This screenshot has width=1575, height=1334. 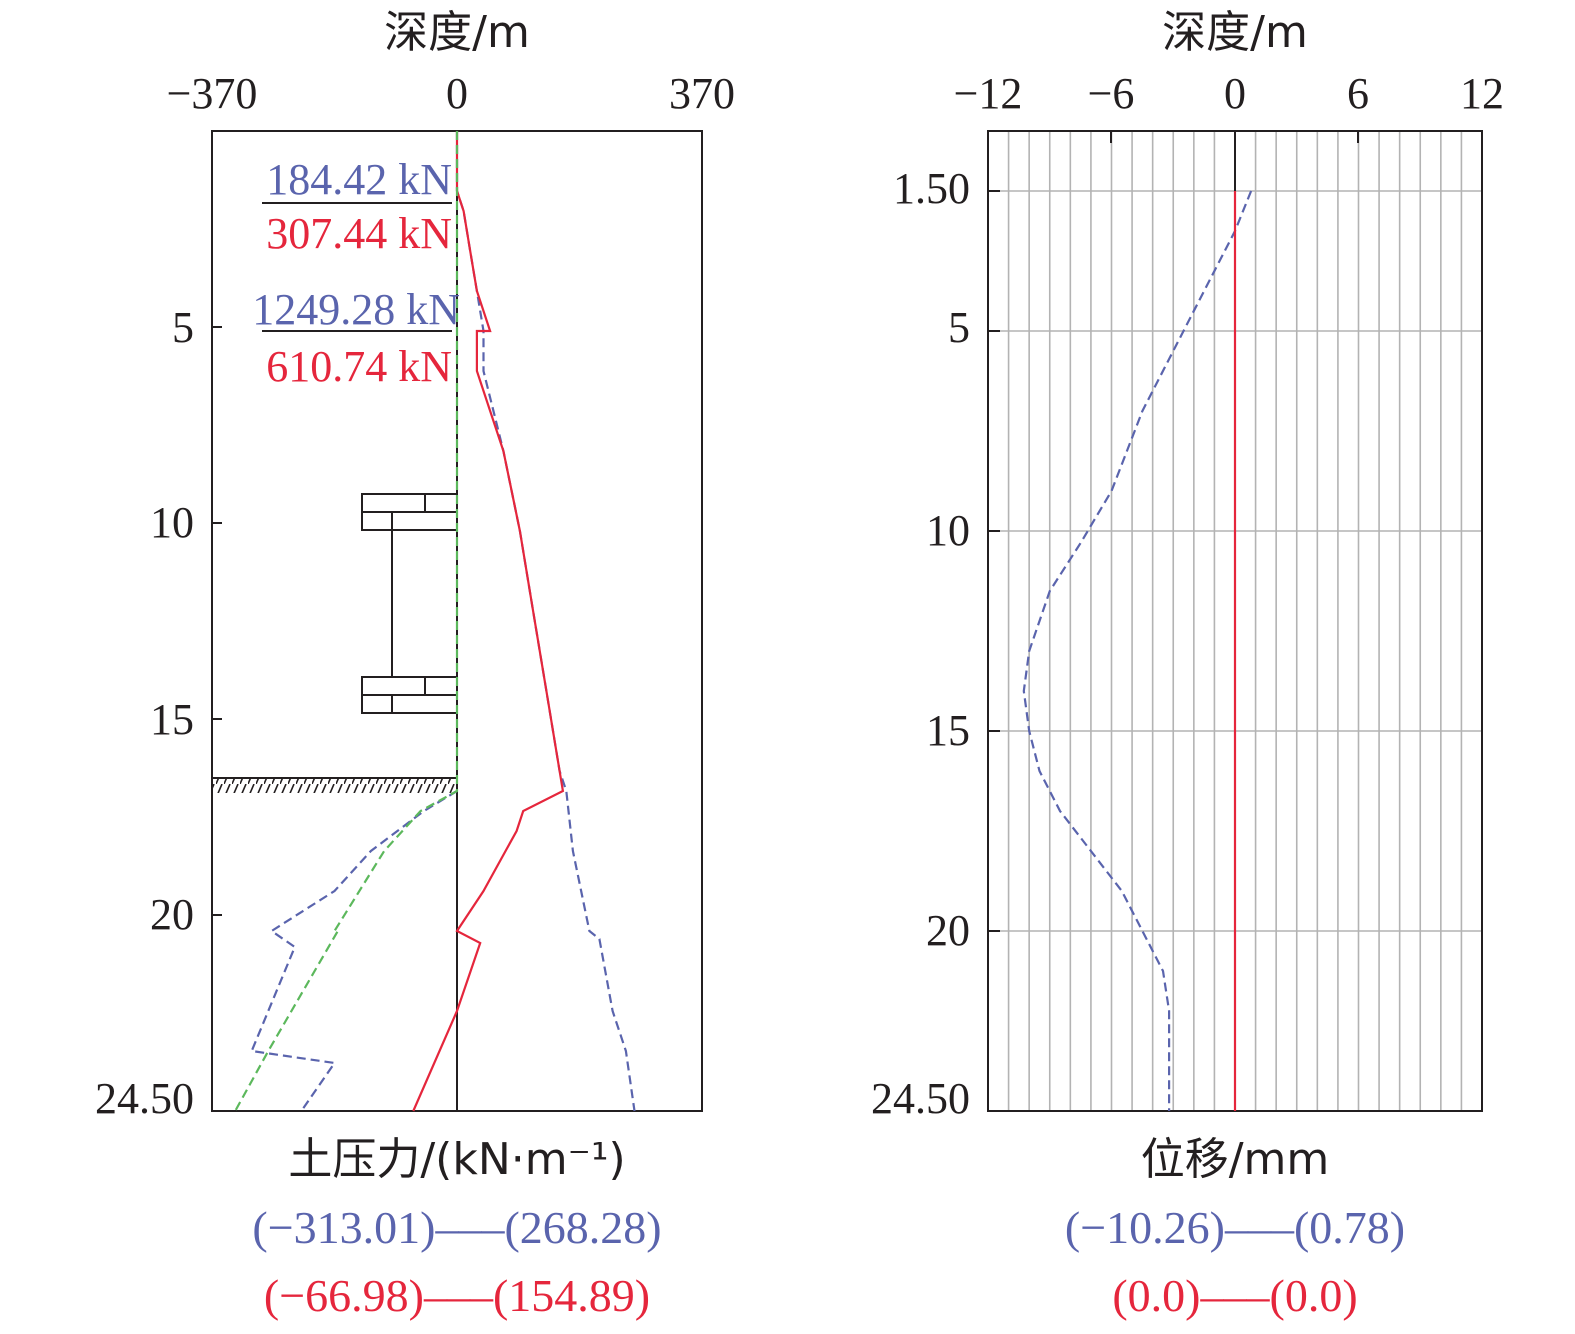 I want to click on top-axis-label-left: 深度/m, so click(x=457, y=32).